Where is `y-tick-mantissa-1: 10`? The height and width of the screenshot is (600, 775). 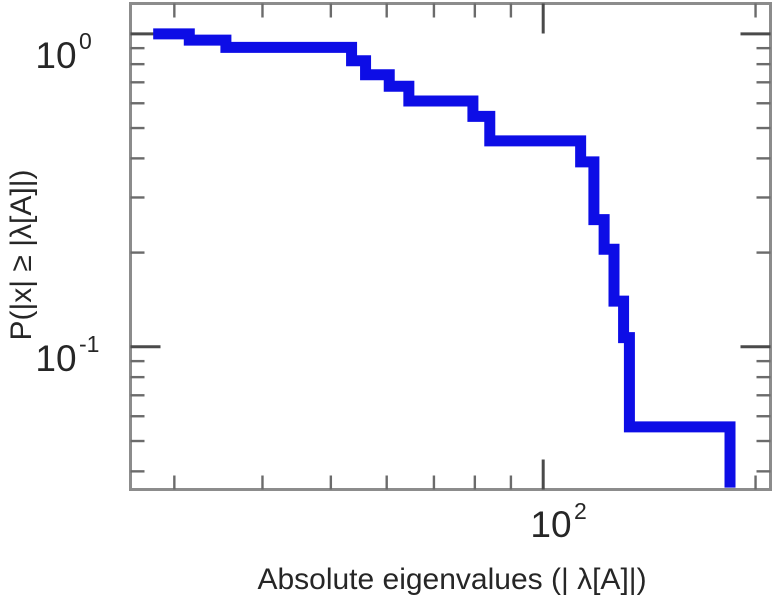 y-tick-mantissa-1: 10 is located at coordinates (55, 358).